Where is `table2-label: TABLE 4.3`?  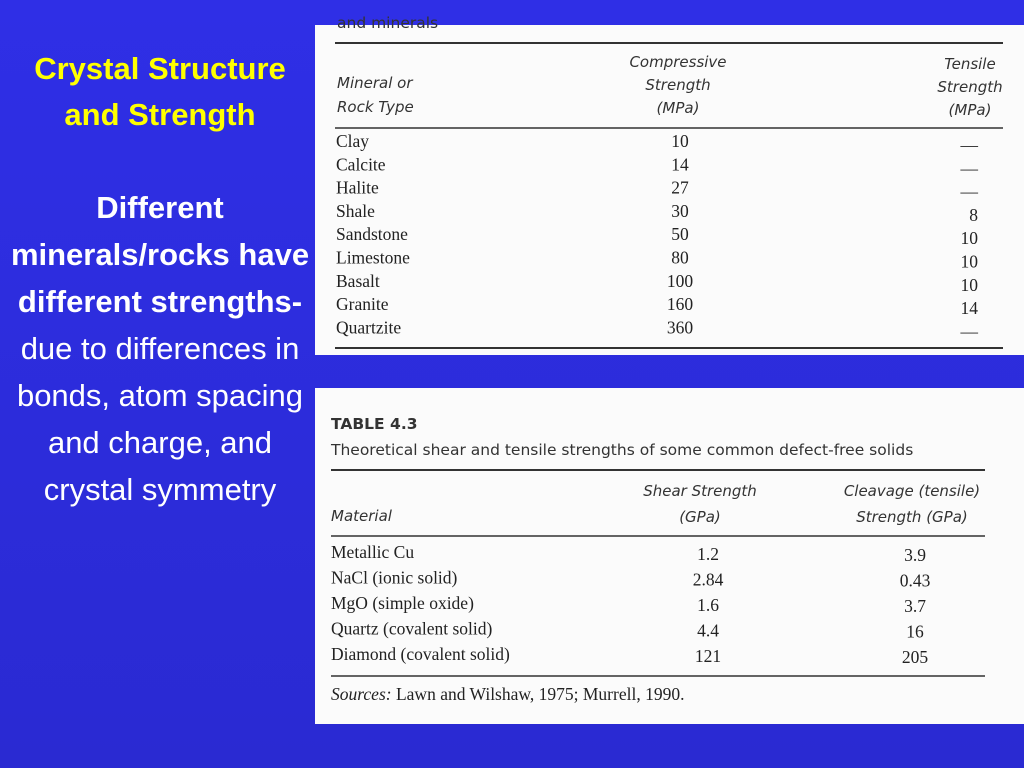 table2-label: TABLE 4.3 is located at coordinates (374, 424).